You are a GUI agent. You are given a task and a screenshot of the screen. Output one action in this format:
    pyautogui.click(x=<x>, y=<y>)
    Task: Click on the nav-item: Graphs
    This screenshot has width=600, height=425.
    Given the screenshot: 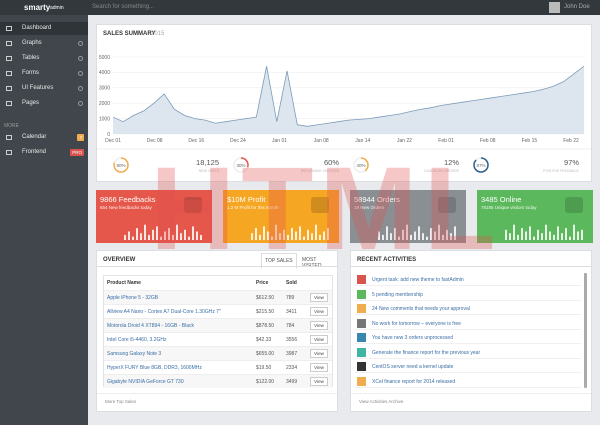 What is the action you would take?
    pyautogui.click(x=44, y=43)
    